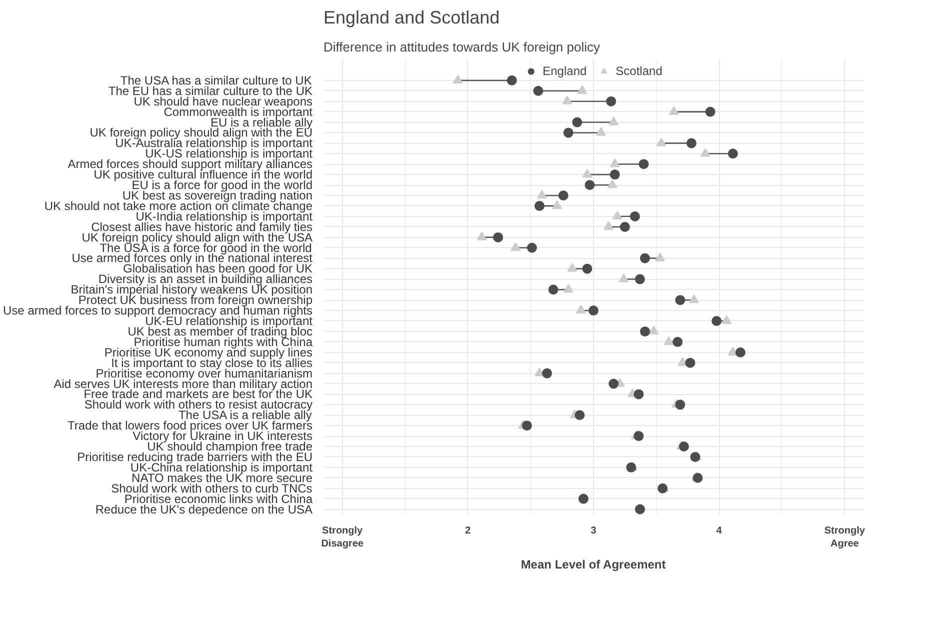 The image size is (937, 635). I want to click on x-axis-title: Mean Level of Agreement, so click(593, 565).